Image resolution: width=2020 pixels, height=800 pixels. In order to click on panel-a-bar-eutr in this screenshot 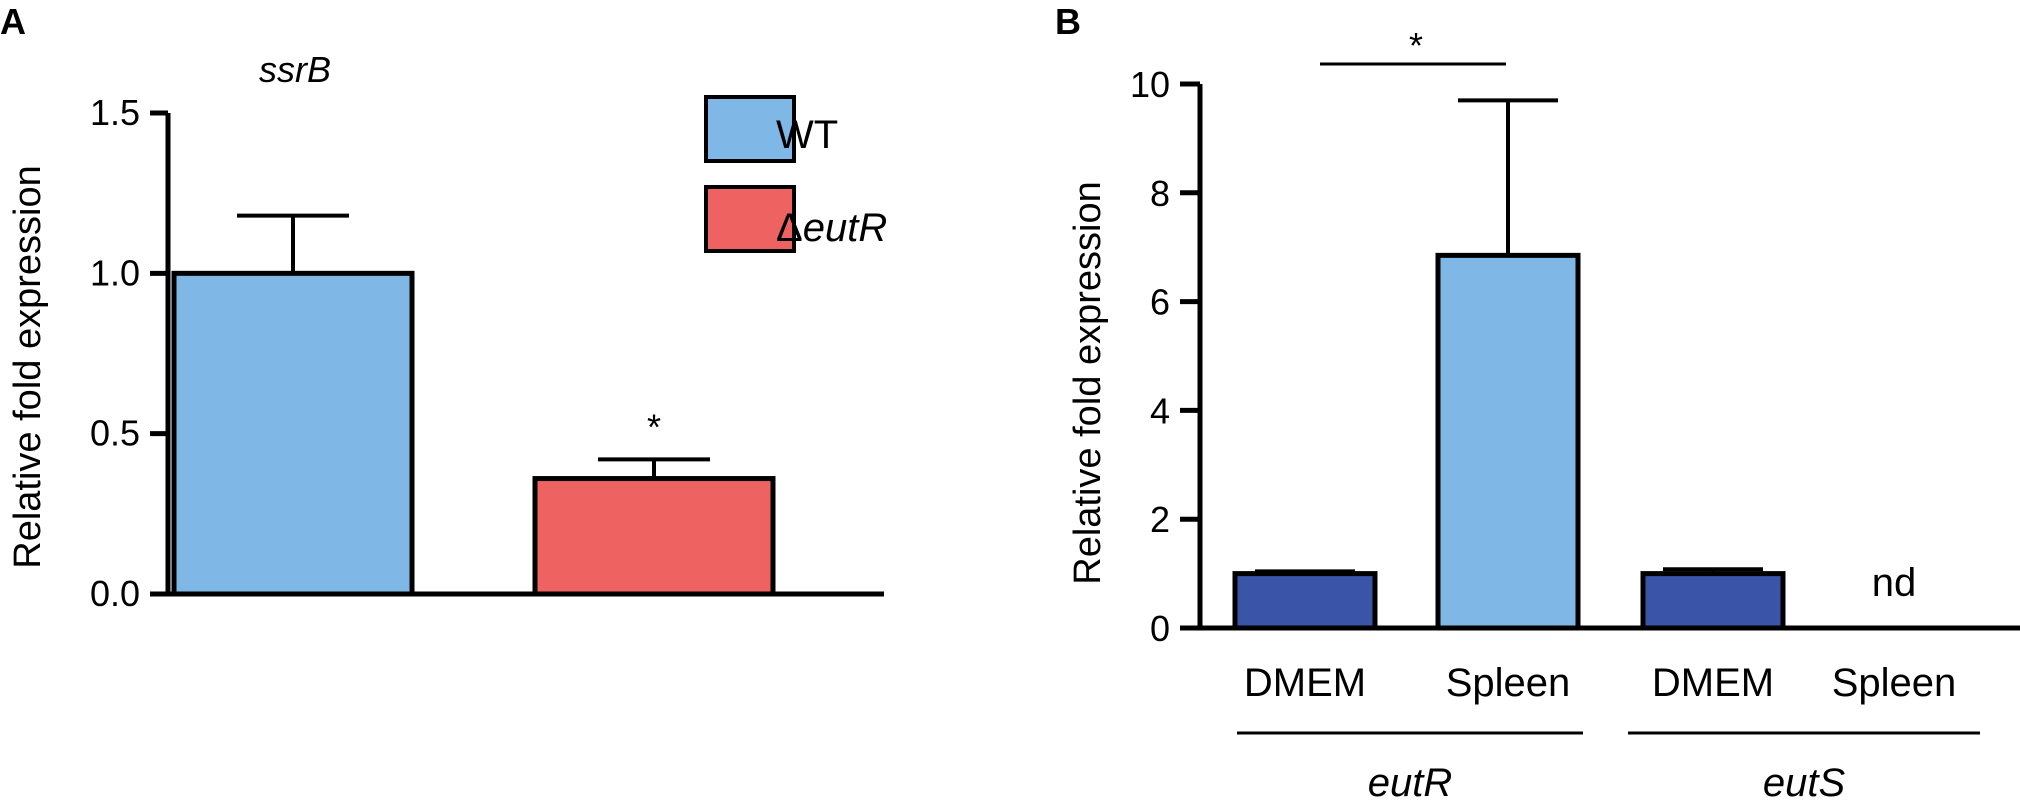, I will do `click(654, 536)`.